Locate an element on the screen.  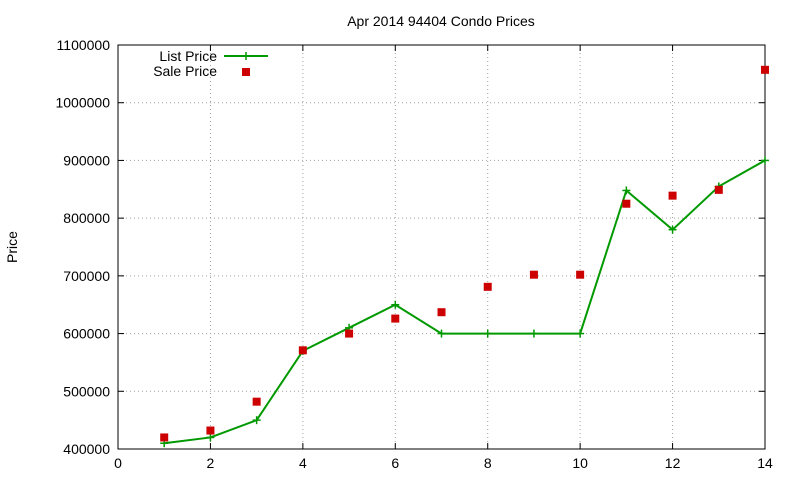
legend-sample-sale-price is located at coordinates (246, 72).